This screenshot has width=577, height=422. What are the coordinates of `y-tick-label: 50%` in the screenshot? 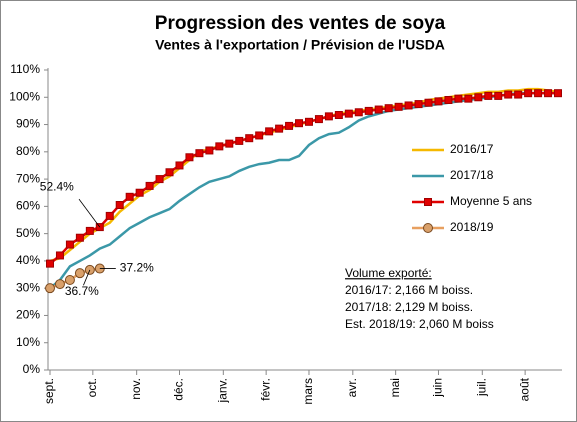 It's located at (28, 233).